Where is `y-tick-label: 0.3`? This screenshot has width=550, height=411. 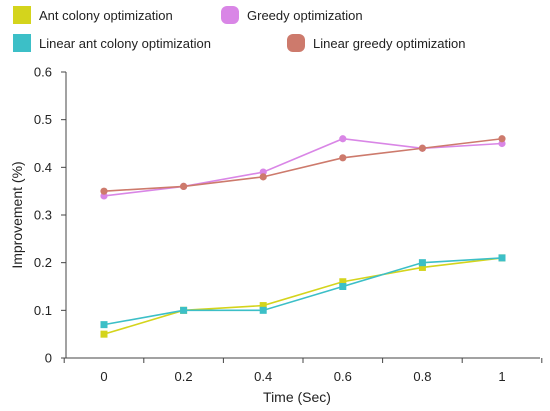 y-tick-label: 0.3 is located at coordinates (43, 215).